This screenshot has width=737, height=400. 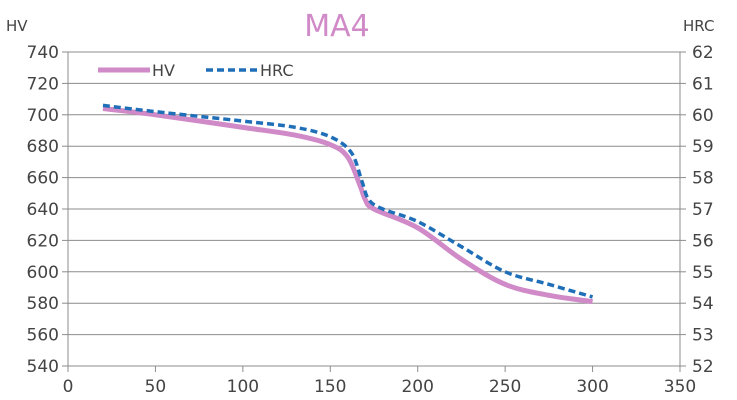 I want to click on right-axis-tick-label: 54, so click(x=703, y=304).